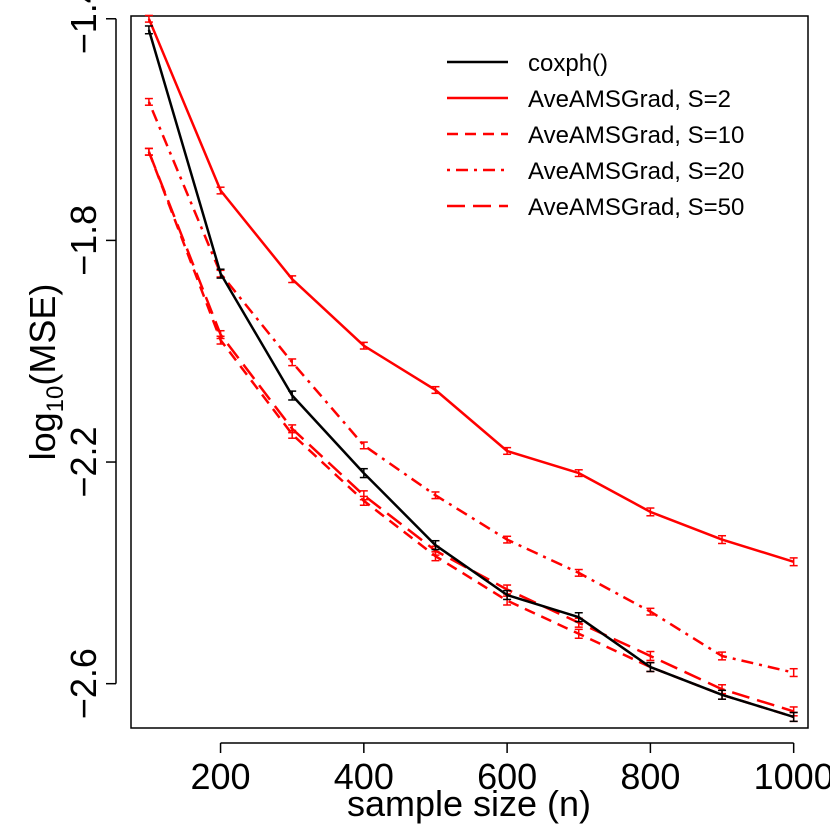 The height and width of the screenshot is (830, 830). Describe the element at coordinates (568, 63) in the screenshot. I see `legend-label: coxph()` at that location.